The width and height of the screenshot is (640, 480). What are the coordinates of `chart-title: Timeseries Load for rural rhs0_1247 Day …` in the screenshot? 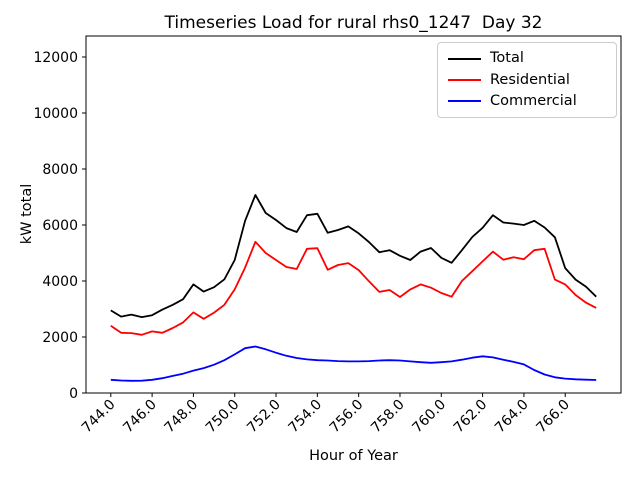 It's located at (353, 23).